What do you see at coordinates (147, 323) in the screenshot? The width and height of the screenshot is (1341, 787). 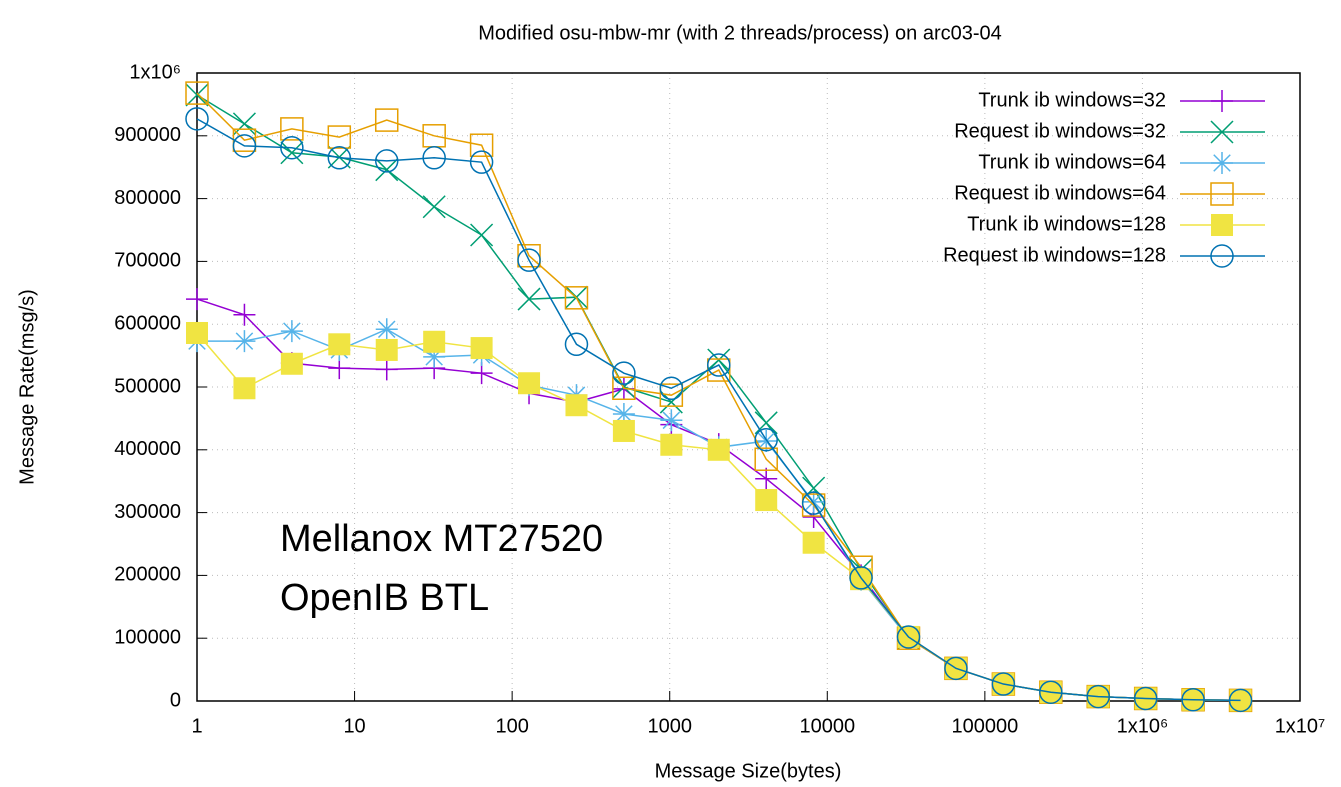 I see `y-tick-label: 600000` at bounding box center [147, 323].